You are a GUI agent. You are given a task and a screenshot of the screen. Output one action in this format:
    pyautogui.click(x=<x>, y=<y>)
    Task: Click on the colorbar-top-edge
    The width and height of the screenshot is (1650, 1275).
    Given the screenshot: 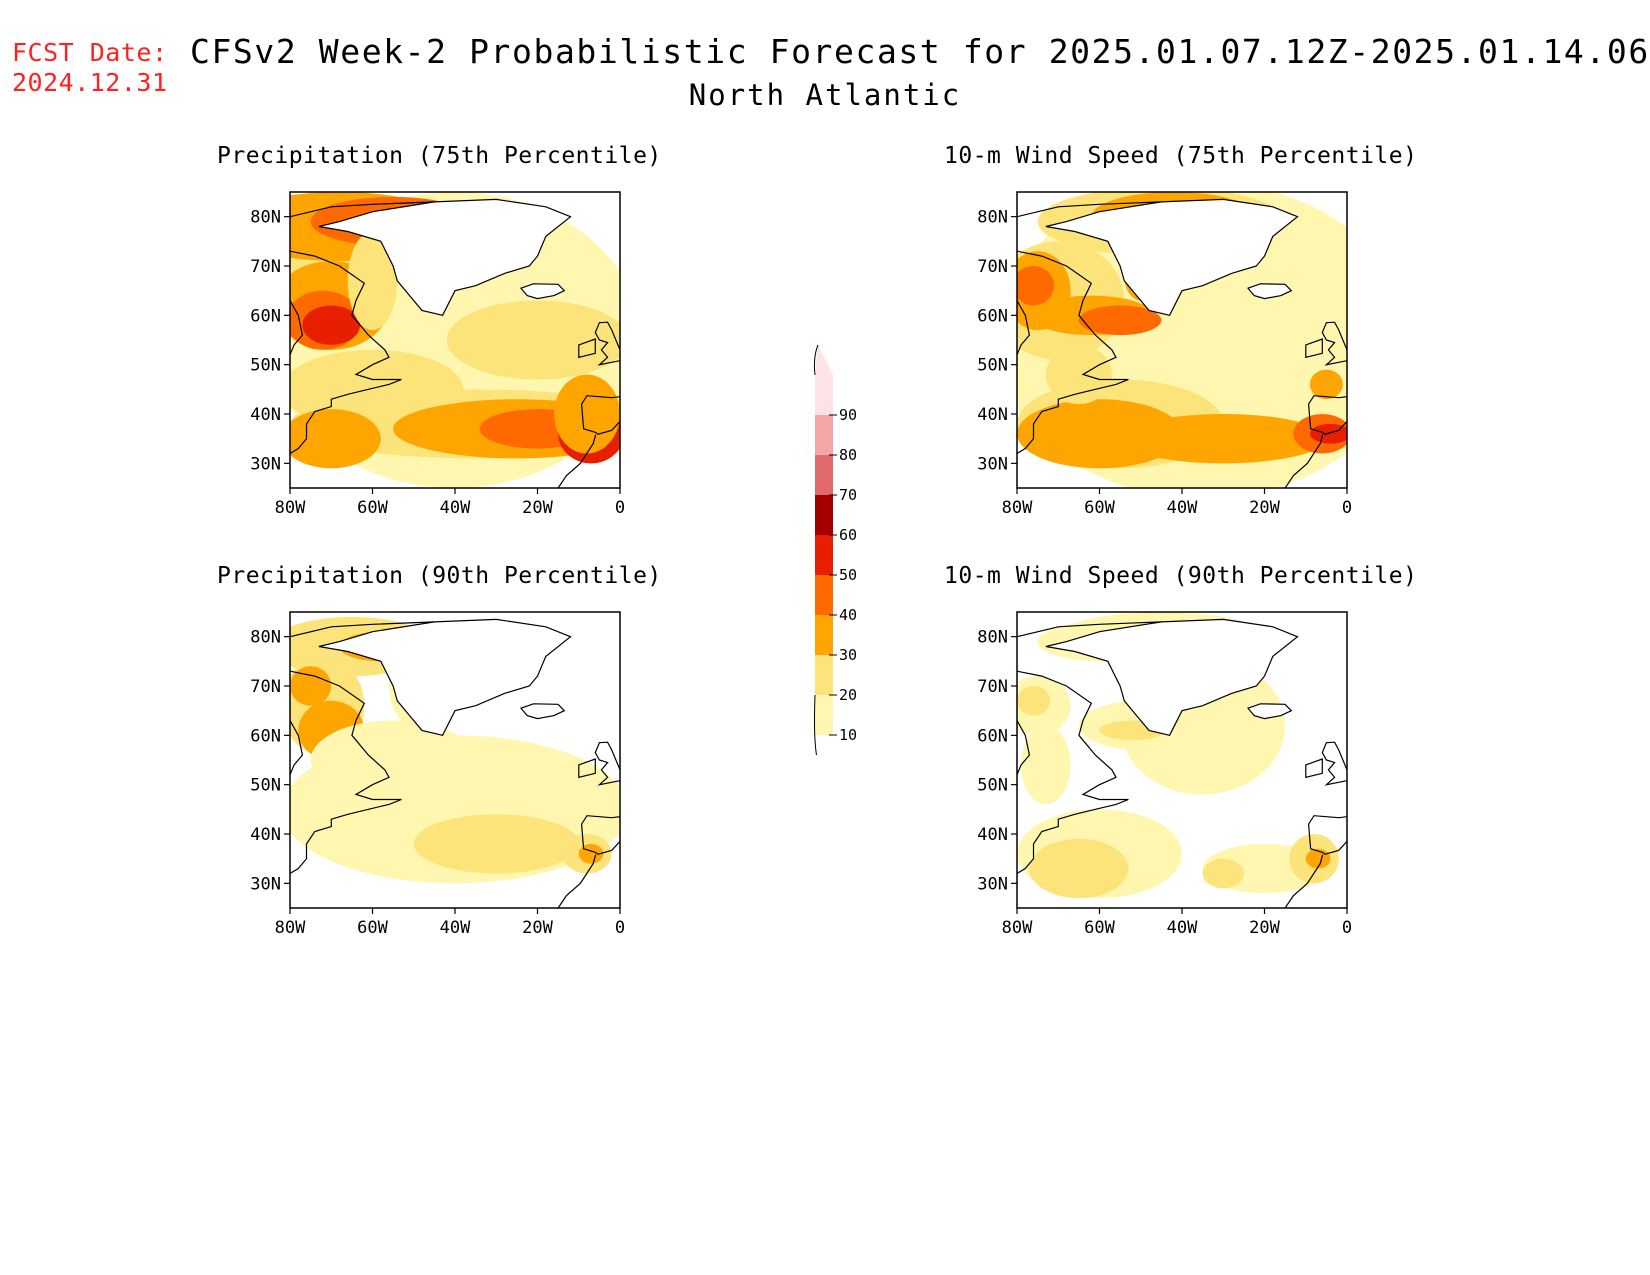 What is the action you would take?
    pyautogui.click(x=816, y=360)
    